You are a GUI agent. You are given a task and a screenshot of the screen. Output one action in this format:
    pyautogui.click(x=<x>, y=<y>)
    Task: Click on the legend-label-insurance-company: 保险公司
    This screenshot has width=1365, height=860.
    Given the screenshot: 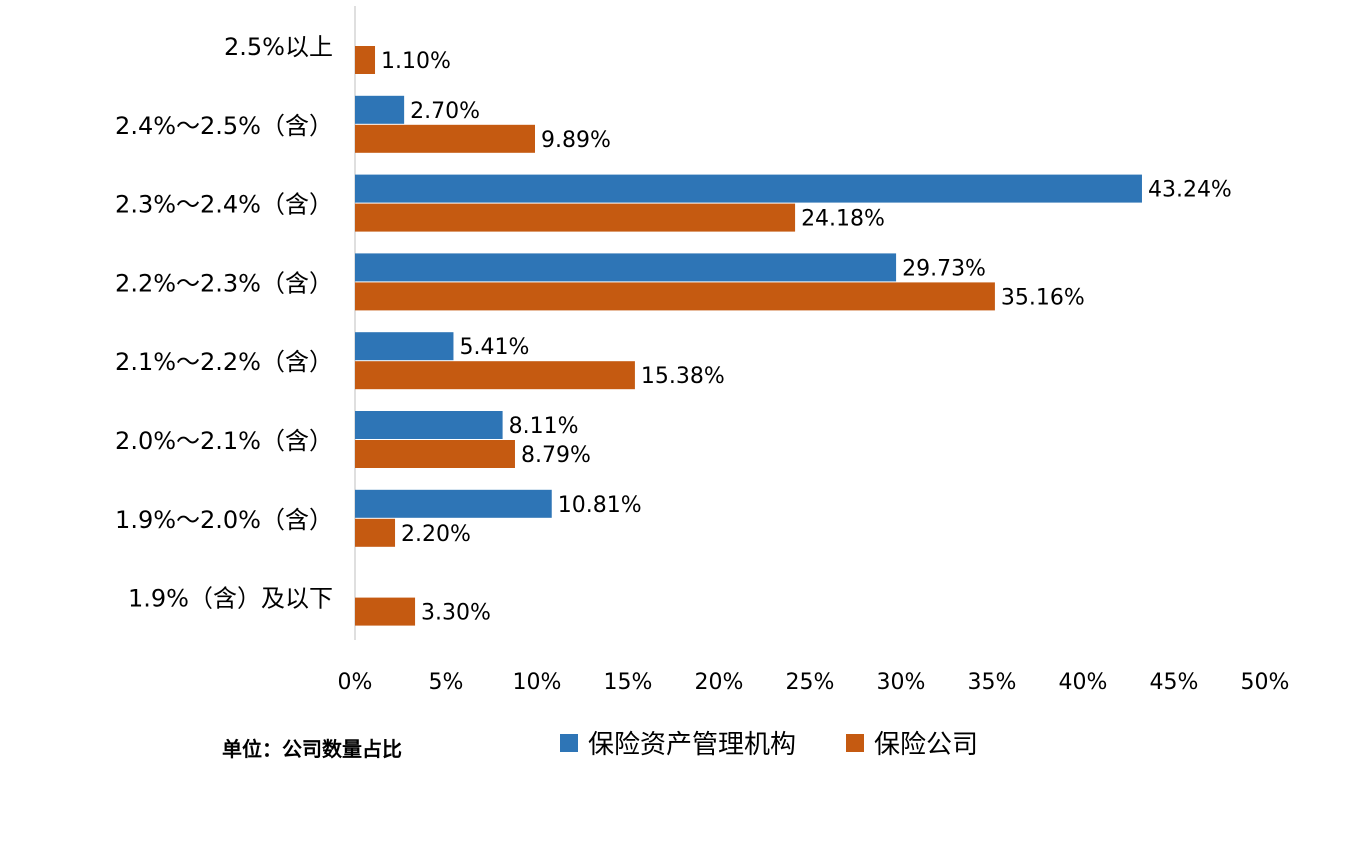 What is the action you would take?
    pyautogui.click(x=926, y=745)
    